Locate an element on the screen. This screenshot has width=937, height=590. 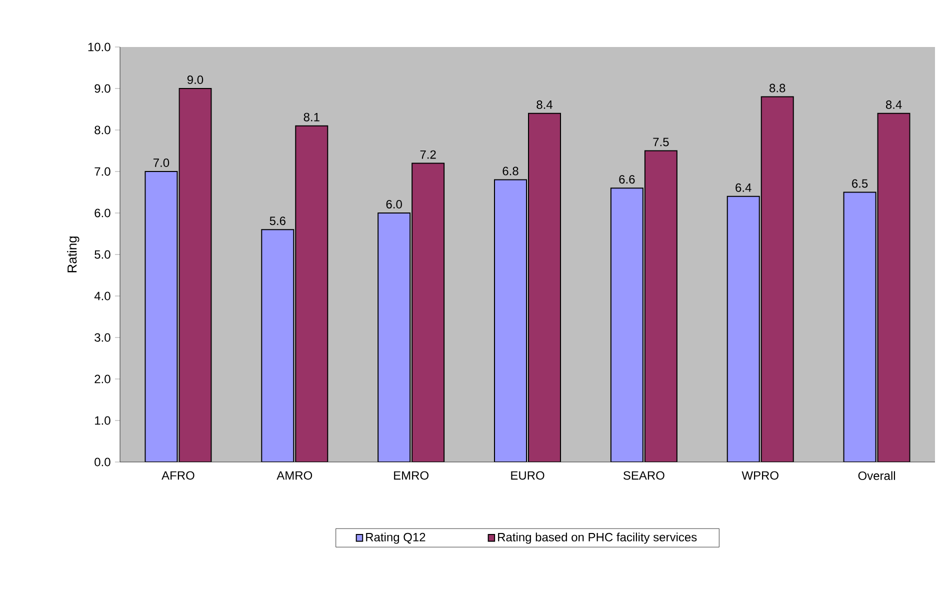
y-tick-label: 1.0 is located at coordinates (102, 420).